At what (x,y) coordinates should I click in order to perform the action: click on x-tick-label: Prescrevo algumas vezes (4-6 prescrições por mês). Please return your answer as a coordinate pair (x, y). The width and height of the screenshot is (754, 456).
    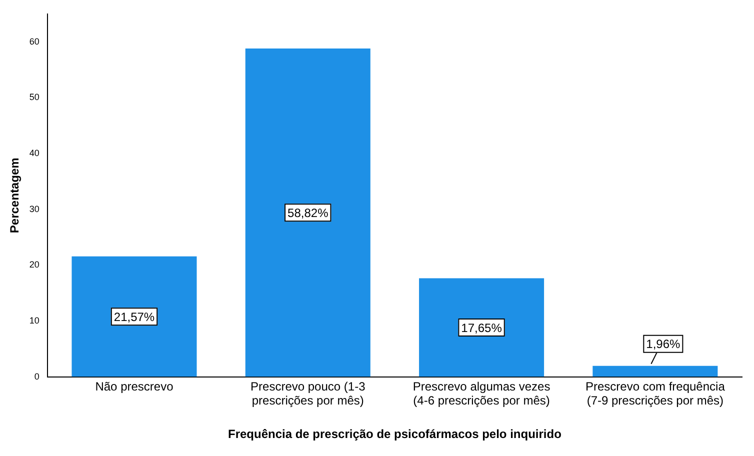
    Looking at the image, I should click on (481, 393).